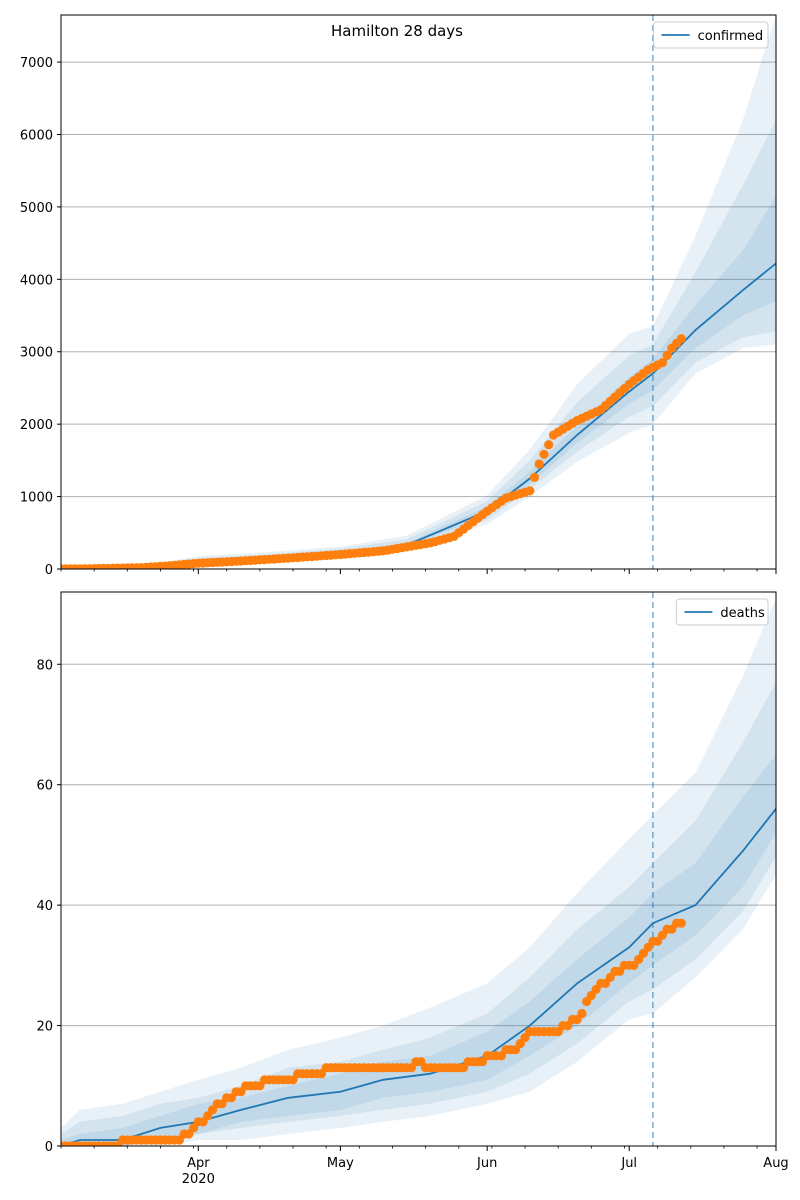 The image size is (800, 1200). I want to click on y-tick-label: 40, so click(44, 906).